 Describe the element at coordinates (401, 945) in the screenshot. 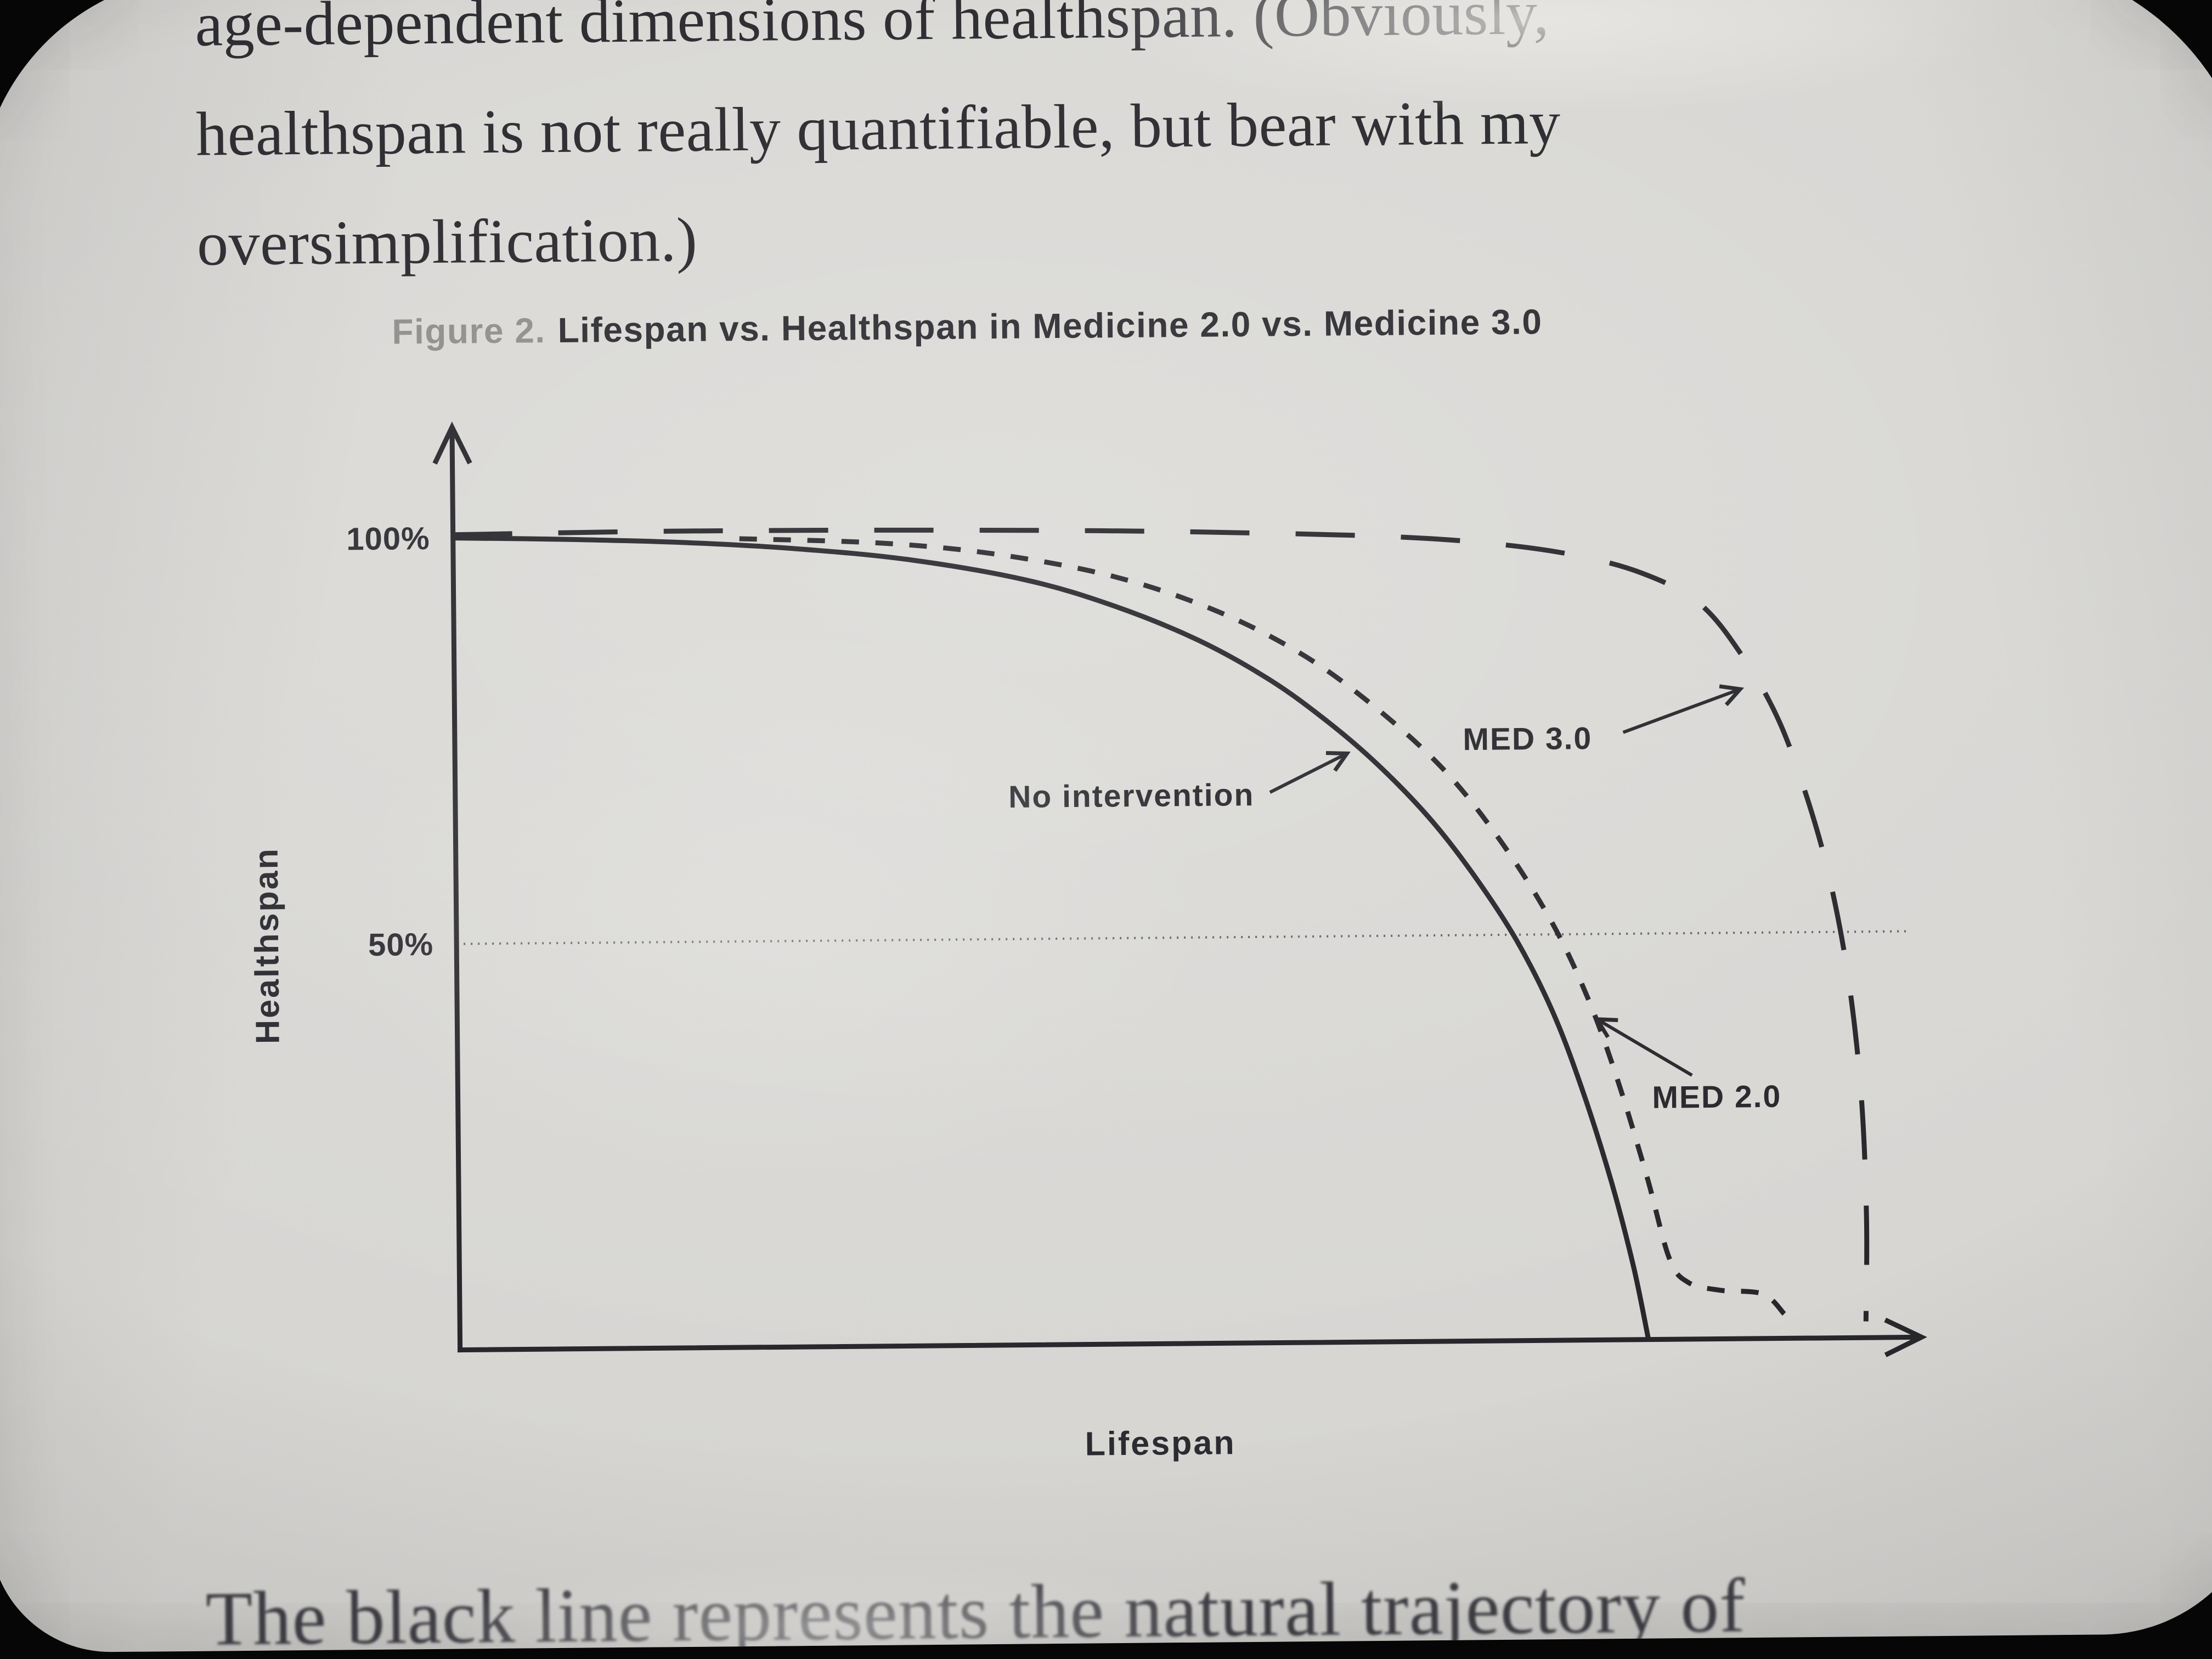

I see `tick-label-50: 50%` at that location.